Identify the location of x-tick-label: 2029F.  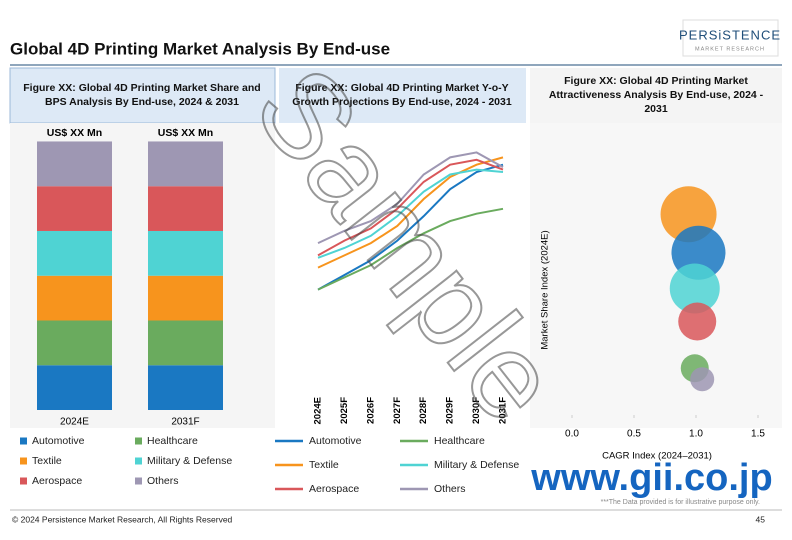
(450, 410).